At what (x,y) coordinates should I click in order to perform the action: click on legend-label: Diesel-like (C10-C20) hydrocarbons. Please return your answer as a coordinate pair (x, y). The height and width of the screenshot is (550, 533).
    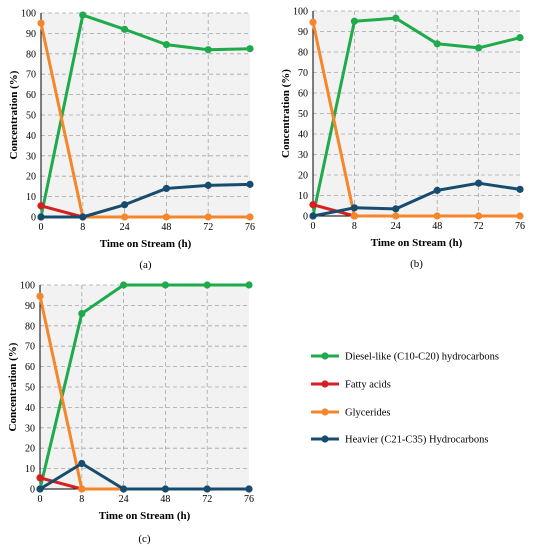
    Looking at the image, I should click on (422, 357).